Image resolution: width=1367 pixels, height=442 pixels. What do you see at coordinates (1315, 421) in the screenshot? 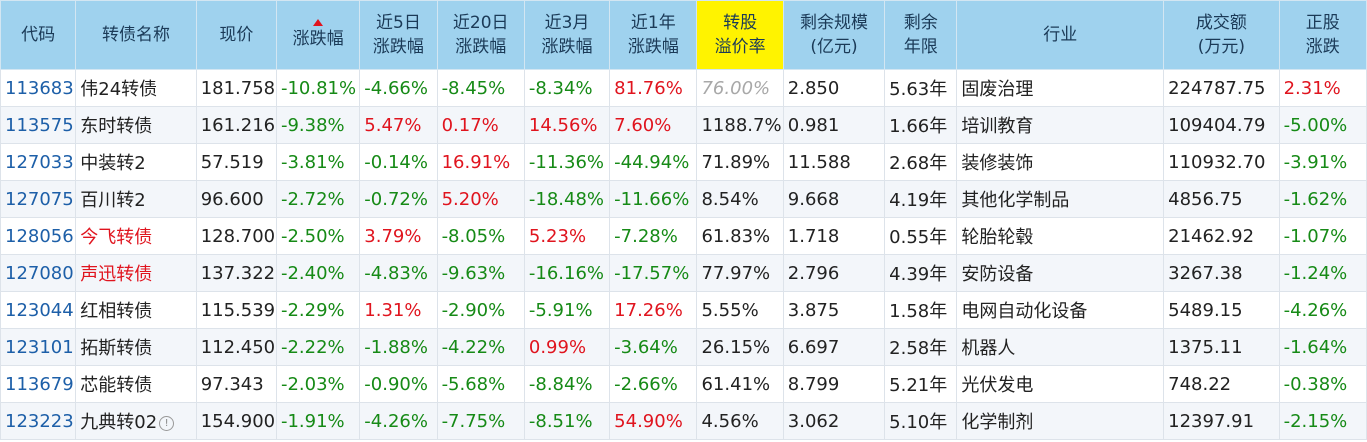
I see `cell-value: -2.15%` at bounding box center [1315, 421].